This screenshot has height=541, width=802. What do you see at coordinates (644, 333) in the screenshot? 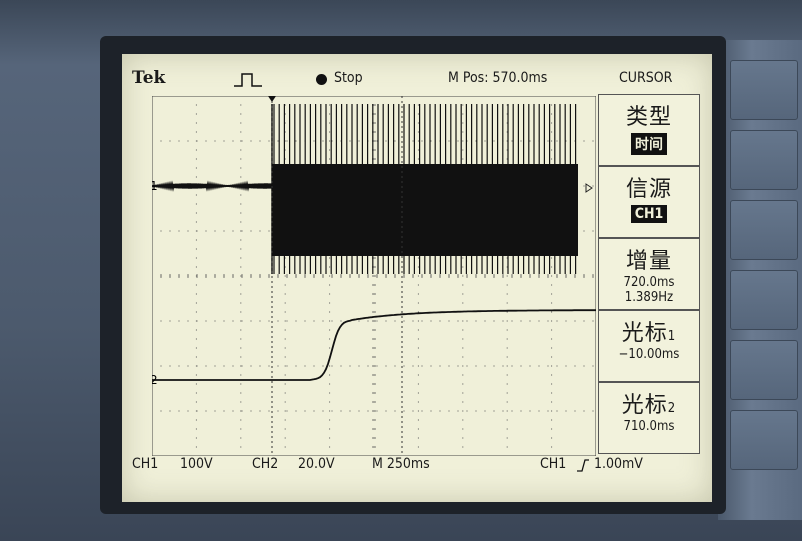
I see `menu-cursor1-label: 光标` at bounding box center [644, 333].